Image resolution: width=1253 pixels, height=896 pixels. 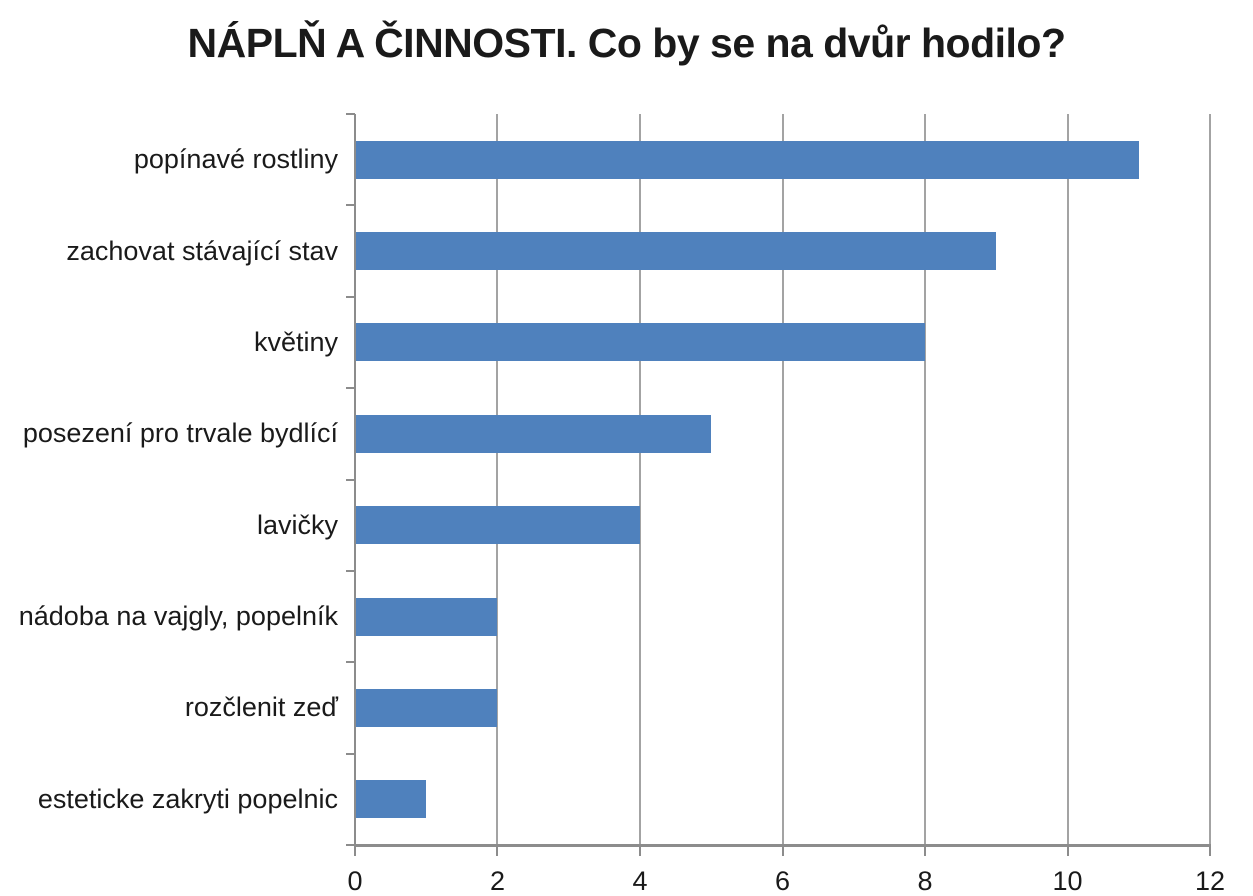 I want to click on category-label: posezení pro trvale bydlící, so click(x=180, y=433).